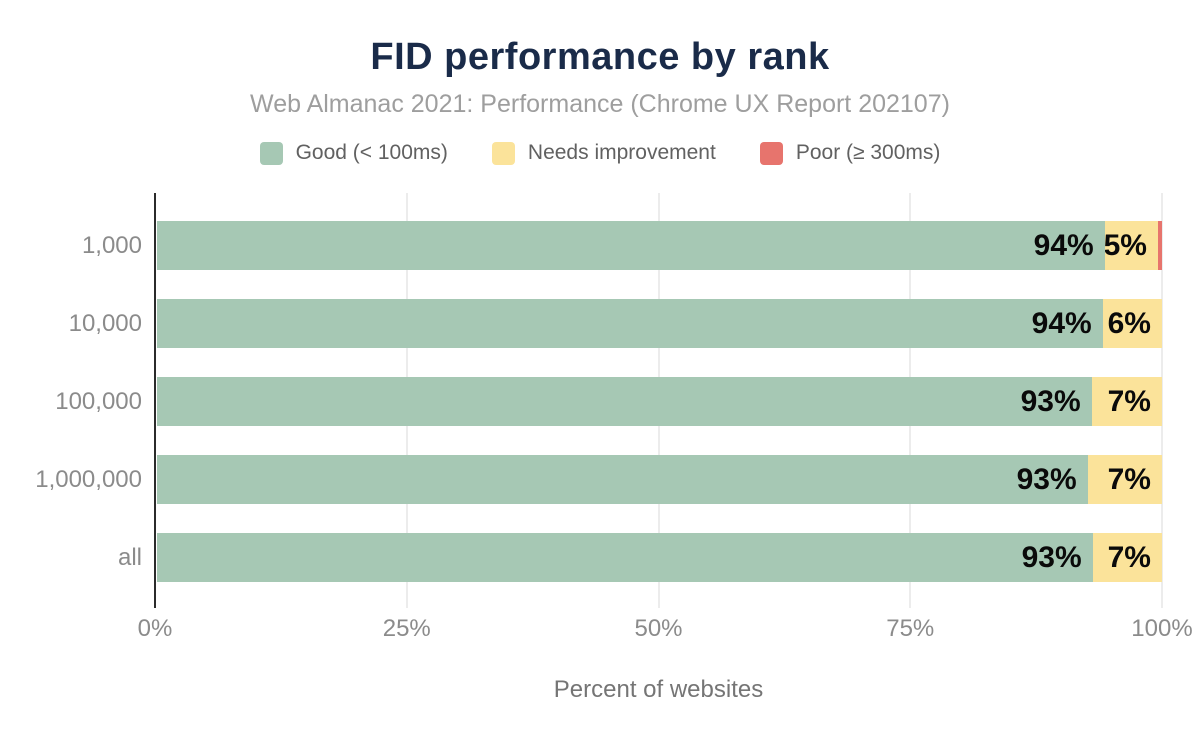 The image size is (1200, 742). I want to click on y-axis-label: 1,000,000, so click(88, 479).